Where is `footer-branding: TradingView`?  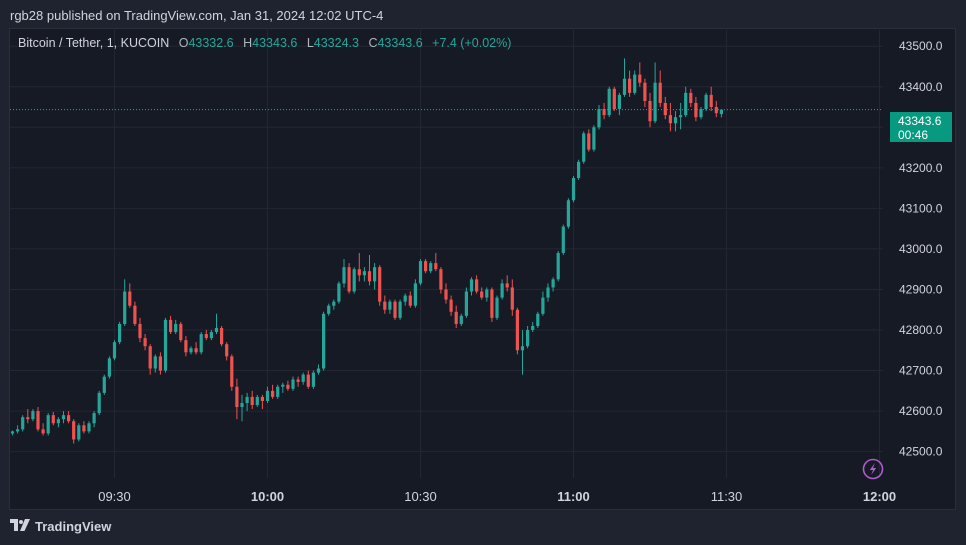
footer-branding: TradingView is located at coordinates (60, 526).